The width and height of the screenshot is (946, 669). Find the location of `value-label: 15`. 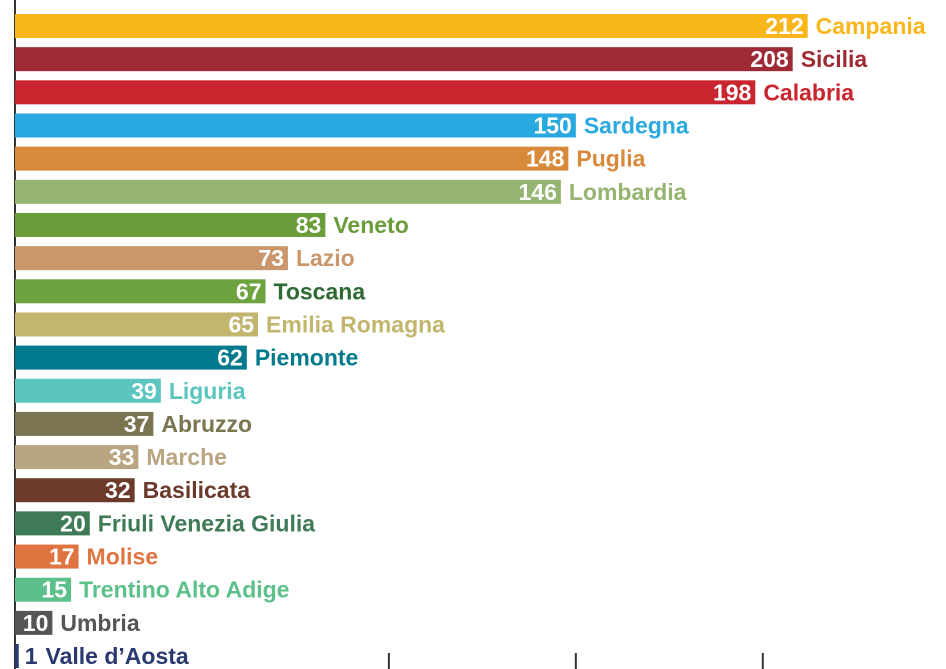

value-label: 15 is located at coordinates (54, 590).